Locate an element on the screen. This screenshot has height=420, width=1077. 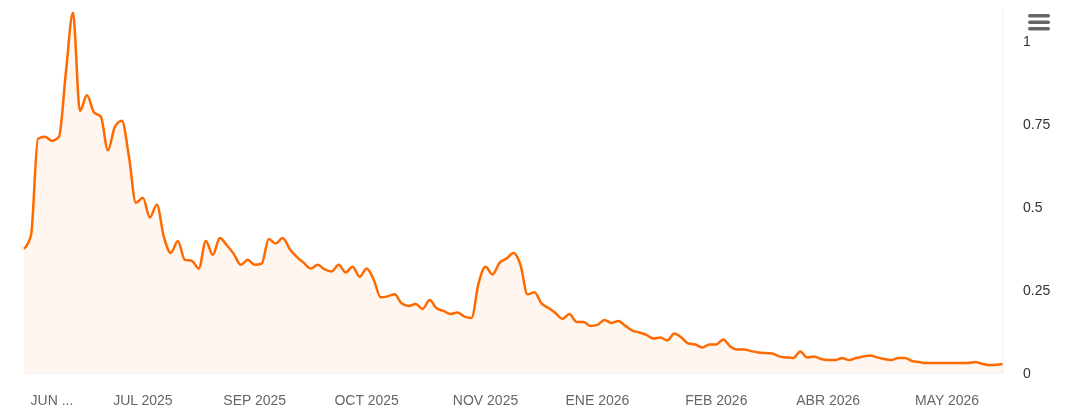
x-tick-label: JUL 2025 is located at coordinates (143, 399).